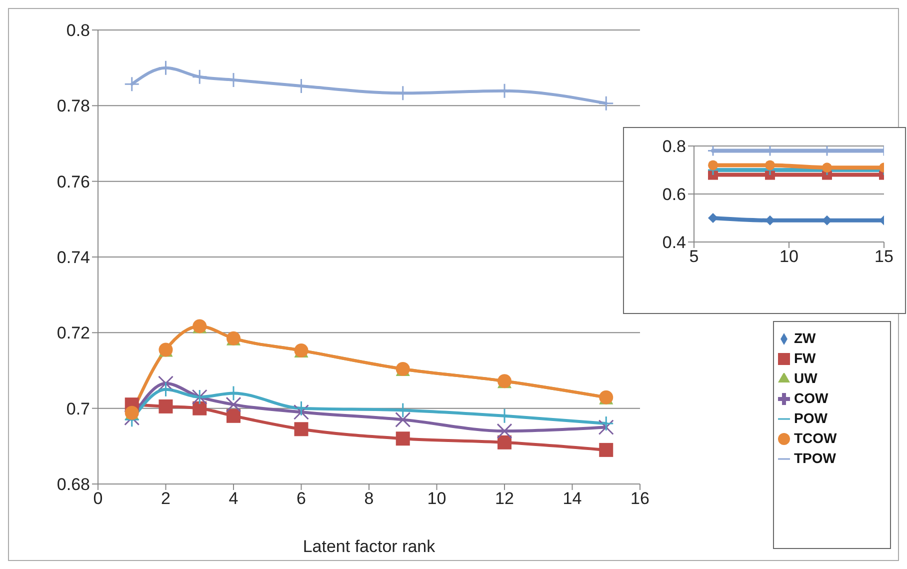 This screenshot has width=907, height=569. Describe the element at coordinates (640, 498) in the screenshot. I see `x-tick-label: 16` at that location.